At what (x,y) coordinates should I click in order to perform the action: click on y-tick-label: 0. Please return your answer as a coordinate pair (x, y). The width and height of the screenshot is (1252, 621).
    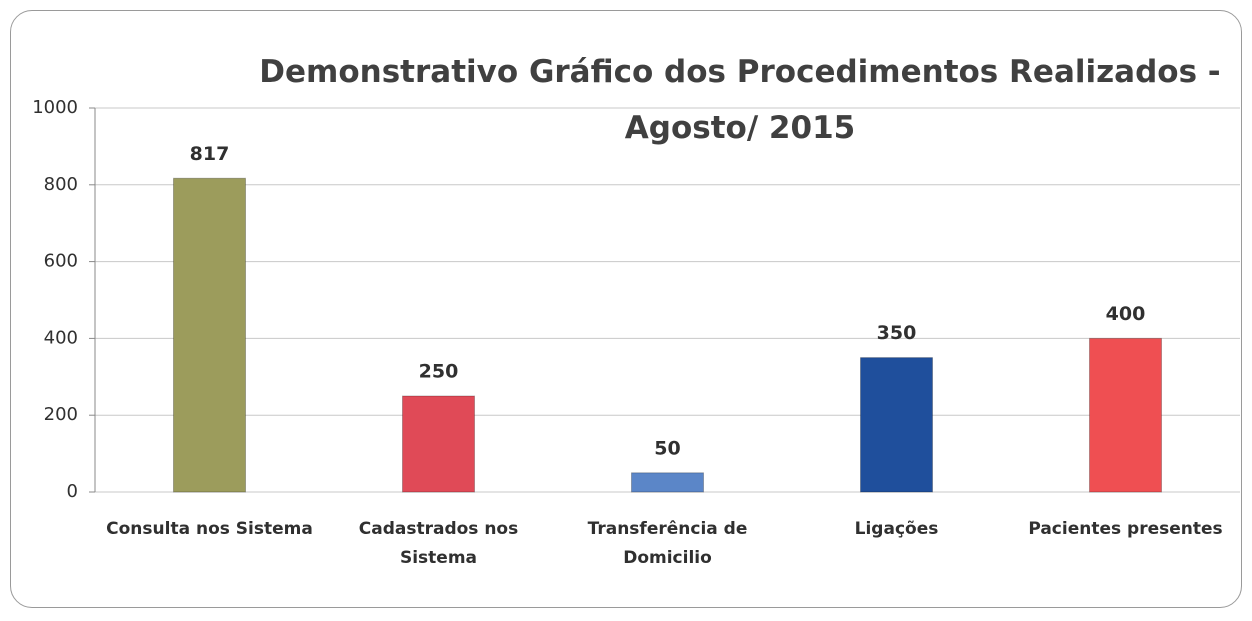
    Looking at the image, I should click on (72, 491).